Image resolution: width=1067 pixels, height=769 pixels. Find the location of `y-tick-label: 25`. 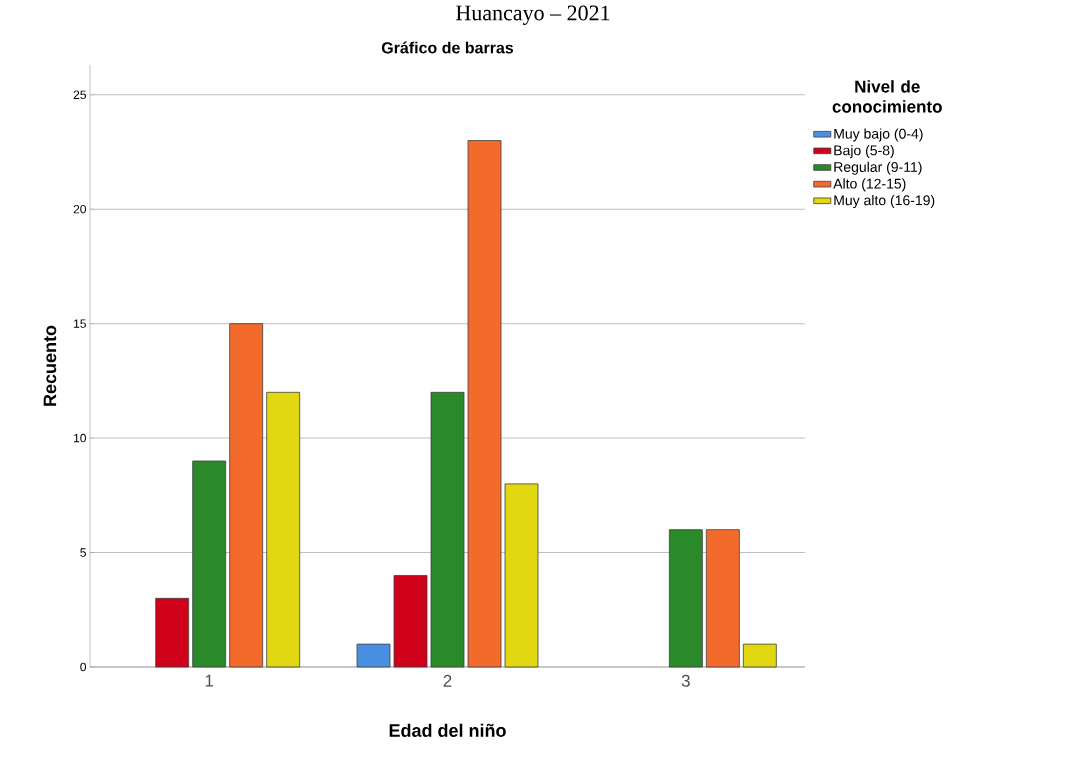

y-tick-label: 25 is located at coordinates (79, 94).